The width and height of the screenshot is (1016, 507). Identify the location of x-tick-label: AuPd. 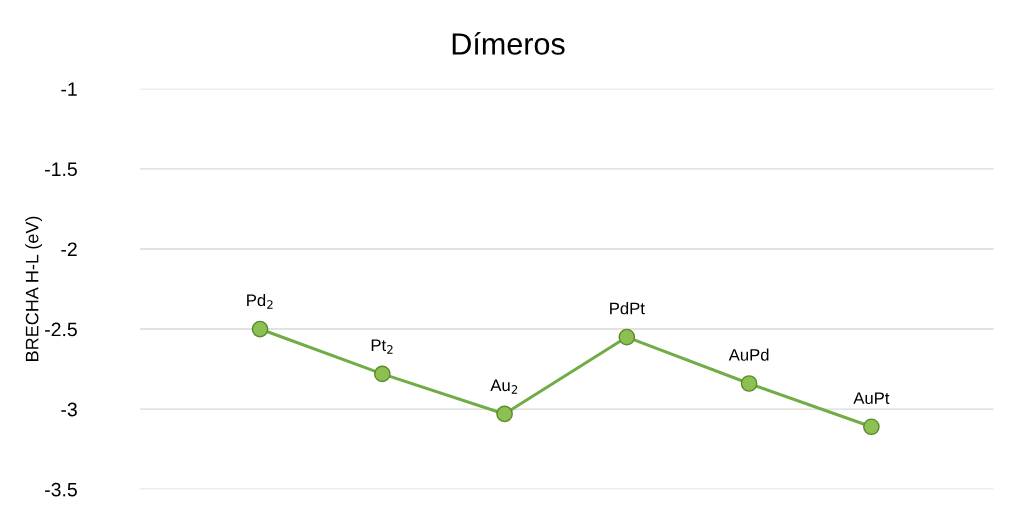
(748, 354).